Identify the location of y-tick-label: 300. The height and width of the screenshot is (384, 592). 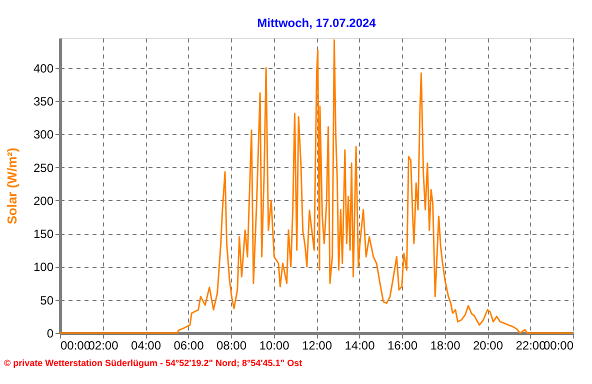
(43, 135).